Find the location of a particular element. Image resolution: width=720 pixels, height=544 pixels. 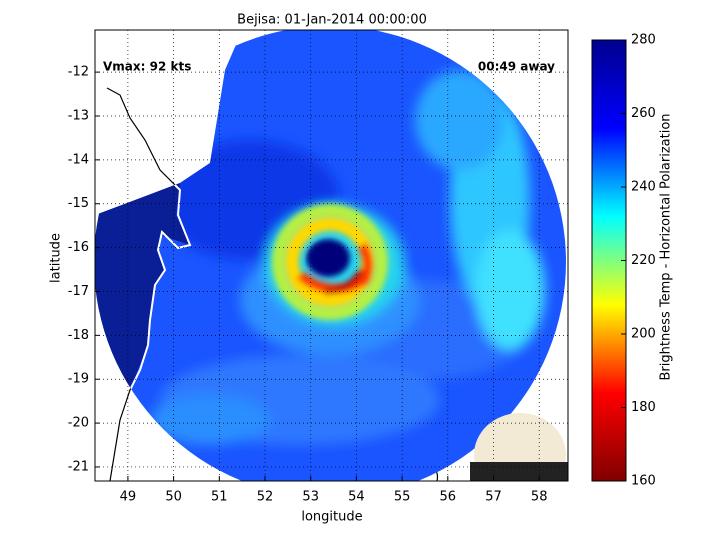

x-tick-label: 51 is located at coordinates (219, 497).